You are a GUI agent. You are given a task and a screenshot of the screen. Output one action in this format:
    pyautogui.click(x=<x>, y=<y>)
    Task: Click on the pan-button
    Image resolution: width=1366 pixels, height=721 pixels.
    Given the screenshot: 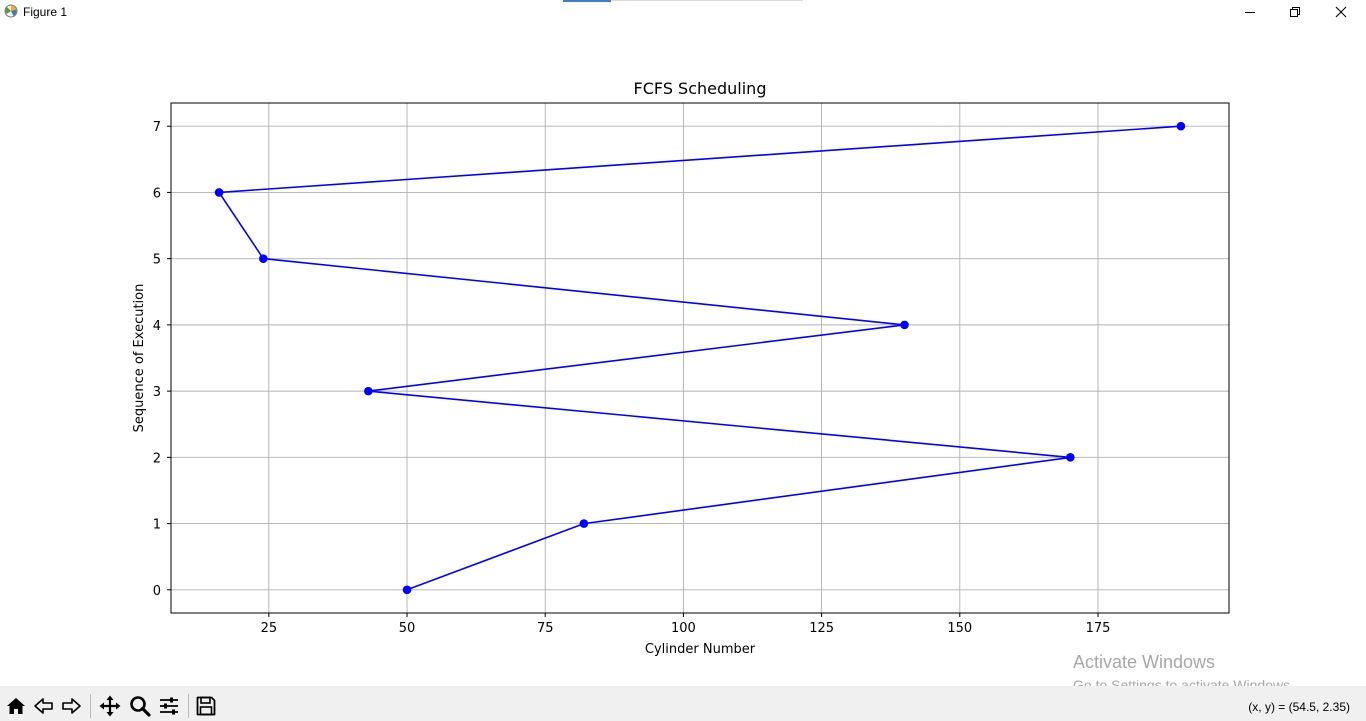 What is the action you would take?
    pyautogui.click(x=110, y=706)
    